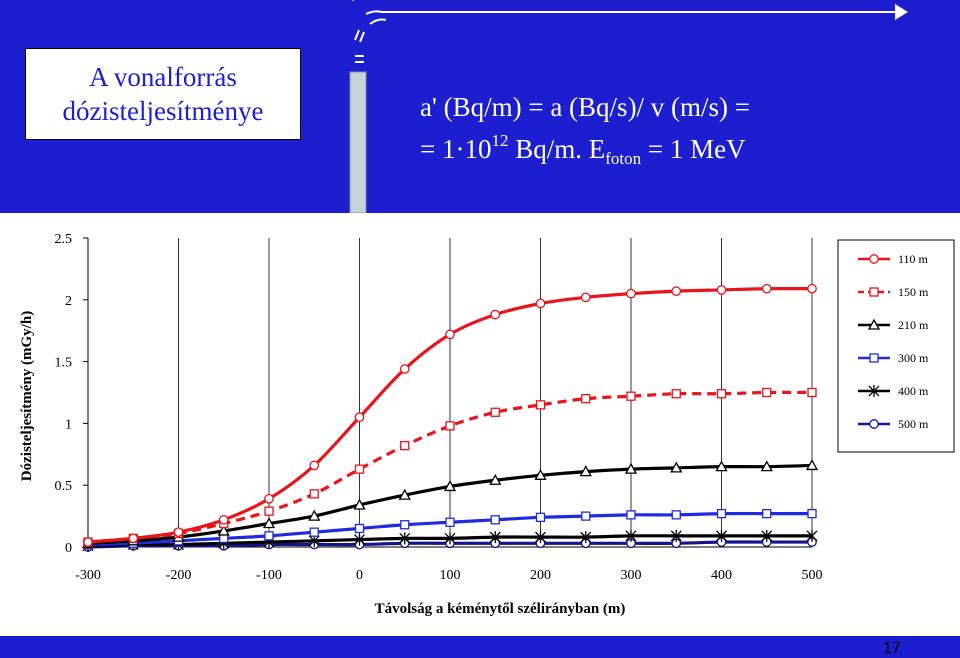 This screenshot has height=658, width=960. What do you see at coordinates (812, 575) in the screenshot?
I see `x-tick-label: 500` at bounding box center [812, 575].